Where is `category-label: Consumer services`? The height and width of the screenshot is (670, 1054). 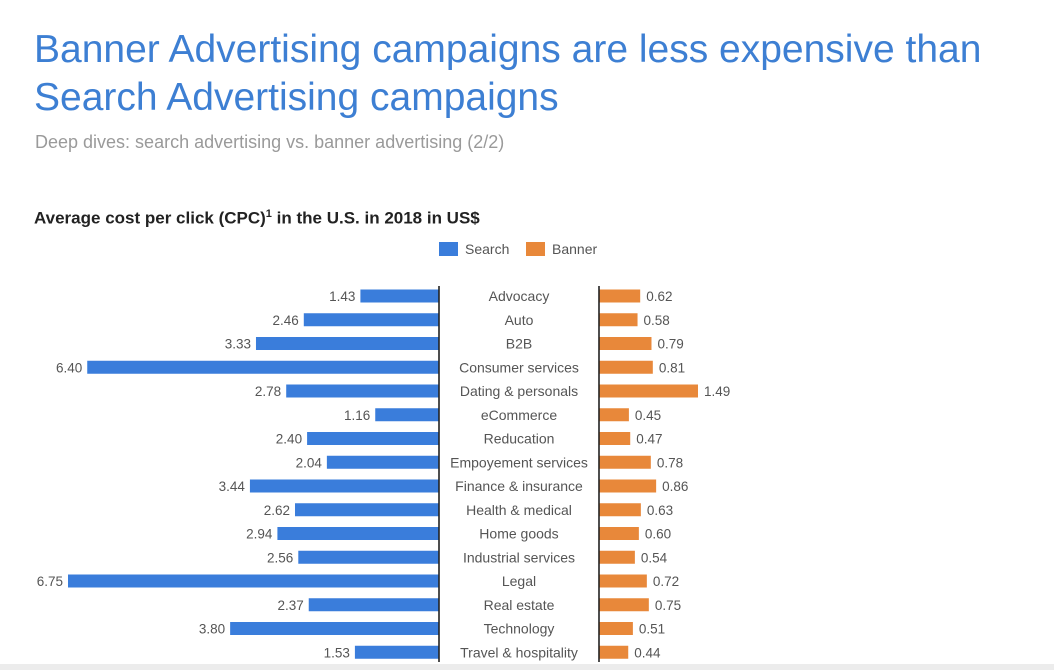
category-label: Consumer services is located at coordinates (519, 367).